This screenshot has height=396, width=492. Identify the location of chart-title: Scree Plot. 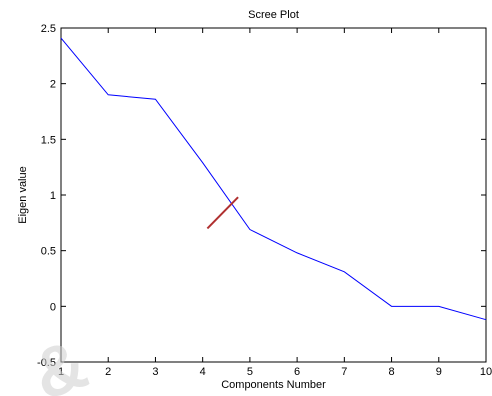
(273, 15).